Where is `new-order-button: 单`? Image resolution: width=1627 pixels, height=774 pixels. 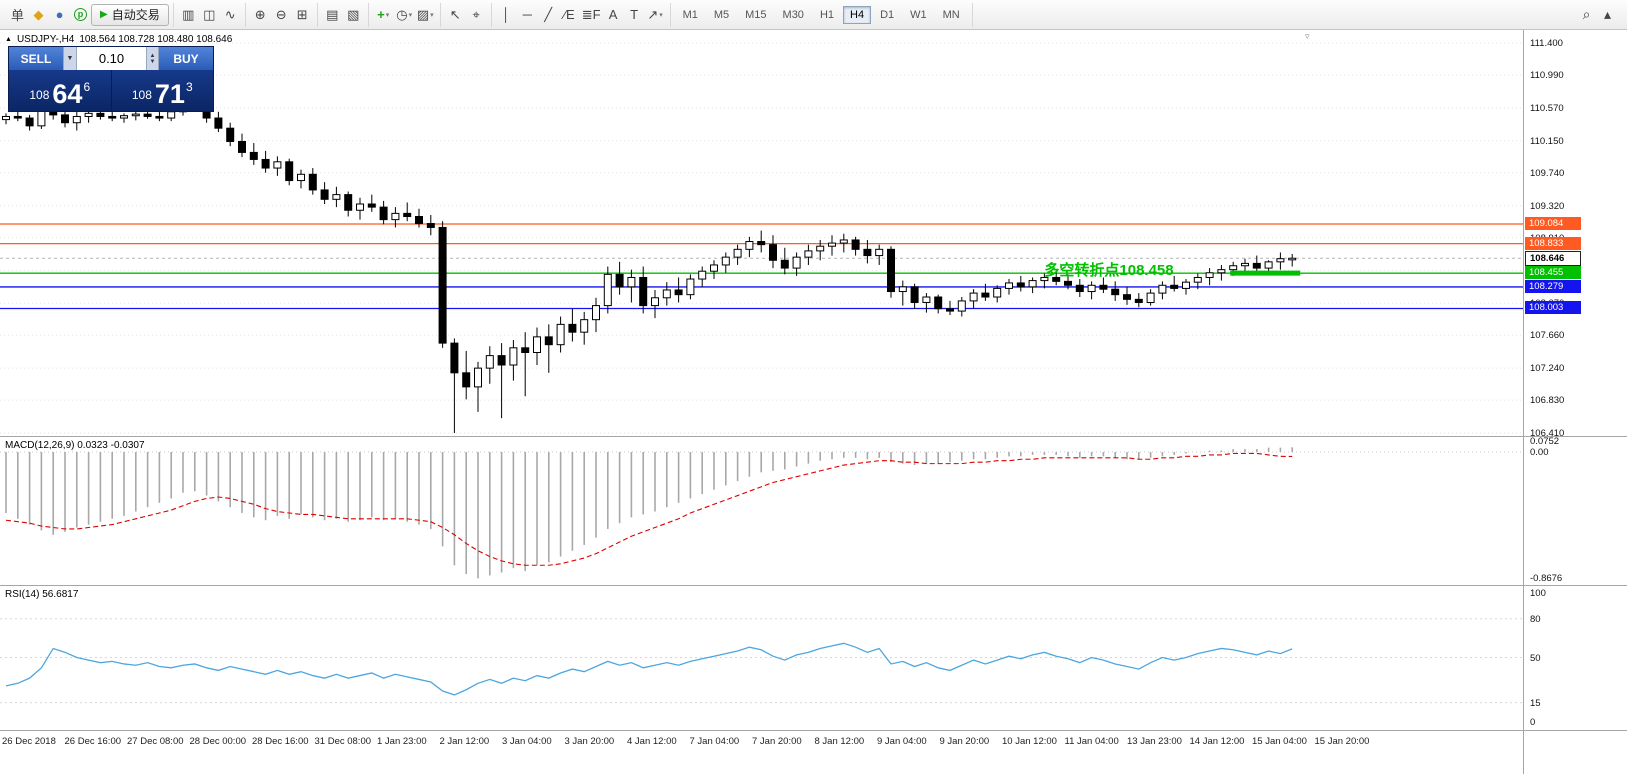
new-order-button: 单 is located at coordinates (17, 14).